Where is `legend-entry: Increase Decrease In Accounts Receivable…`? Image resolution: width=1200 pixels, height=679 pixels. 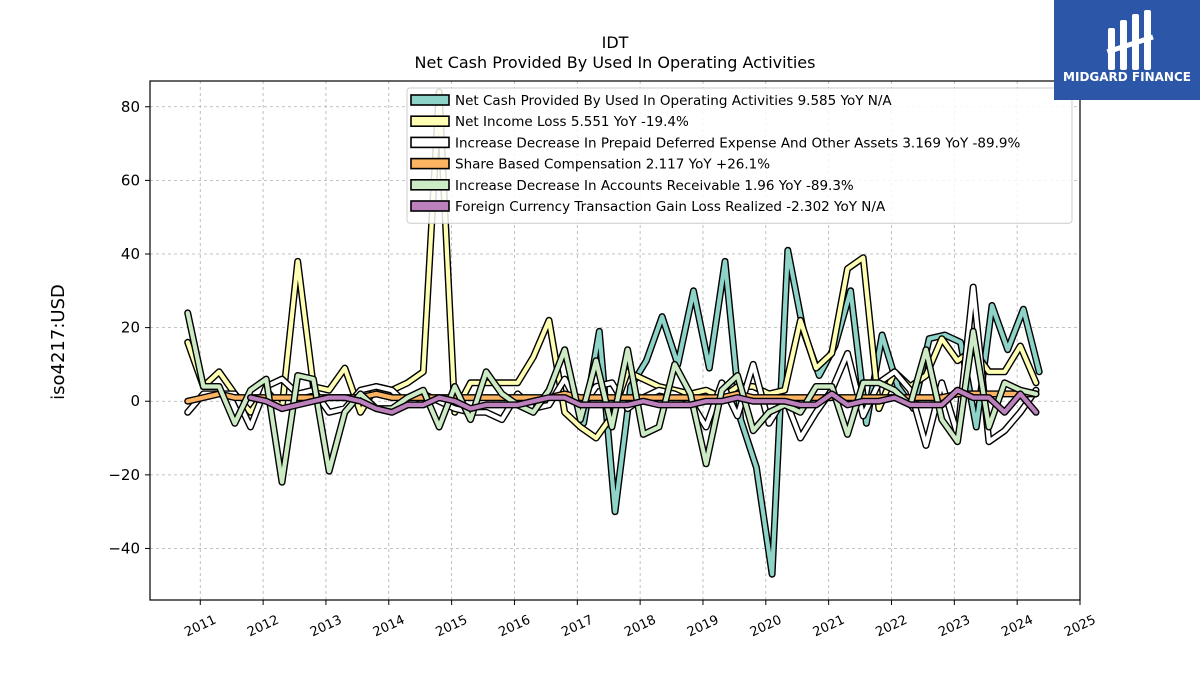
legend-entry: Increase Decrease In Accounts Receivable… is located at coordinates (654, 186).